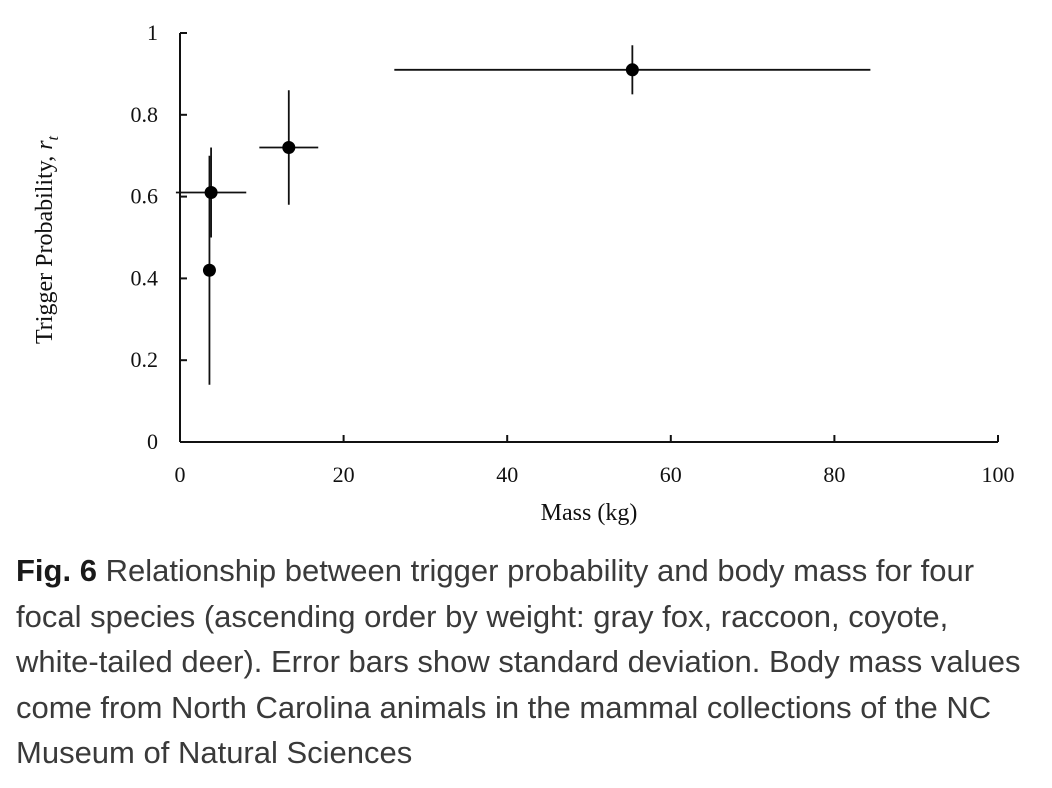  I want to click on x-axis-ticks: 0 20 40 60 80 100, so click(595, 461).